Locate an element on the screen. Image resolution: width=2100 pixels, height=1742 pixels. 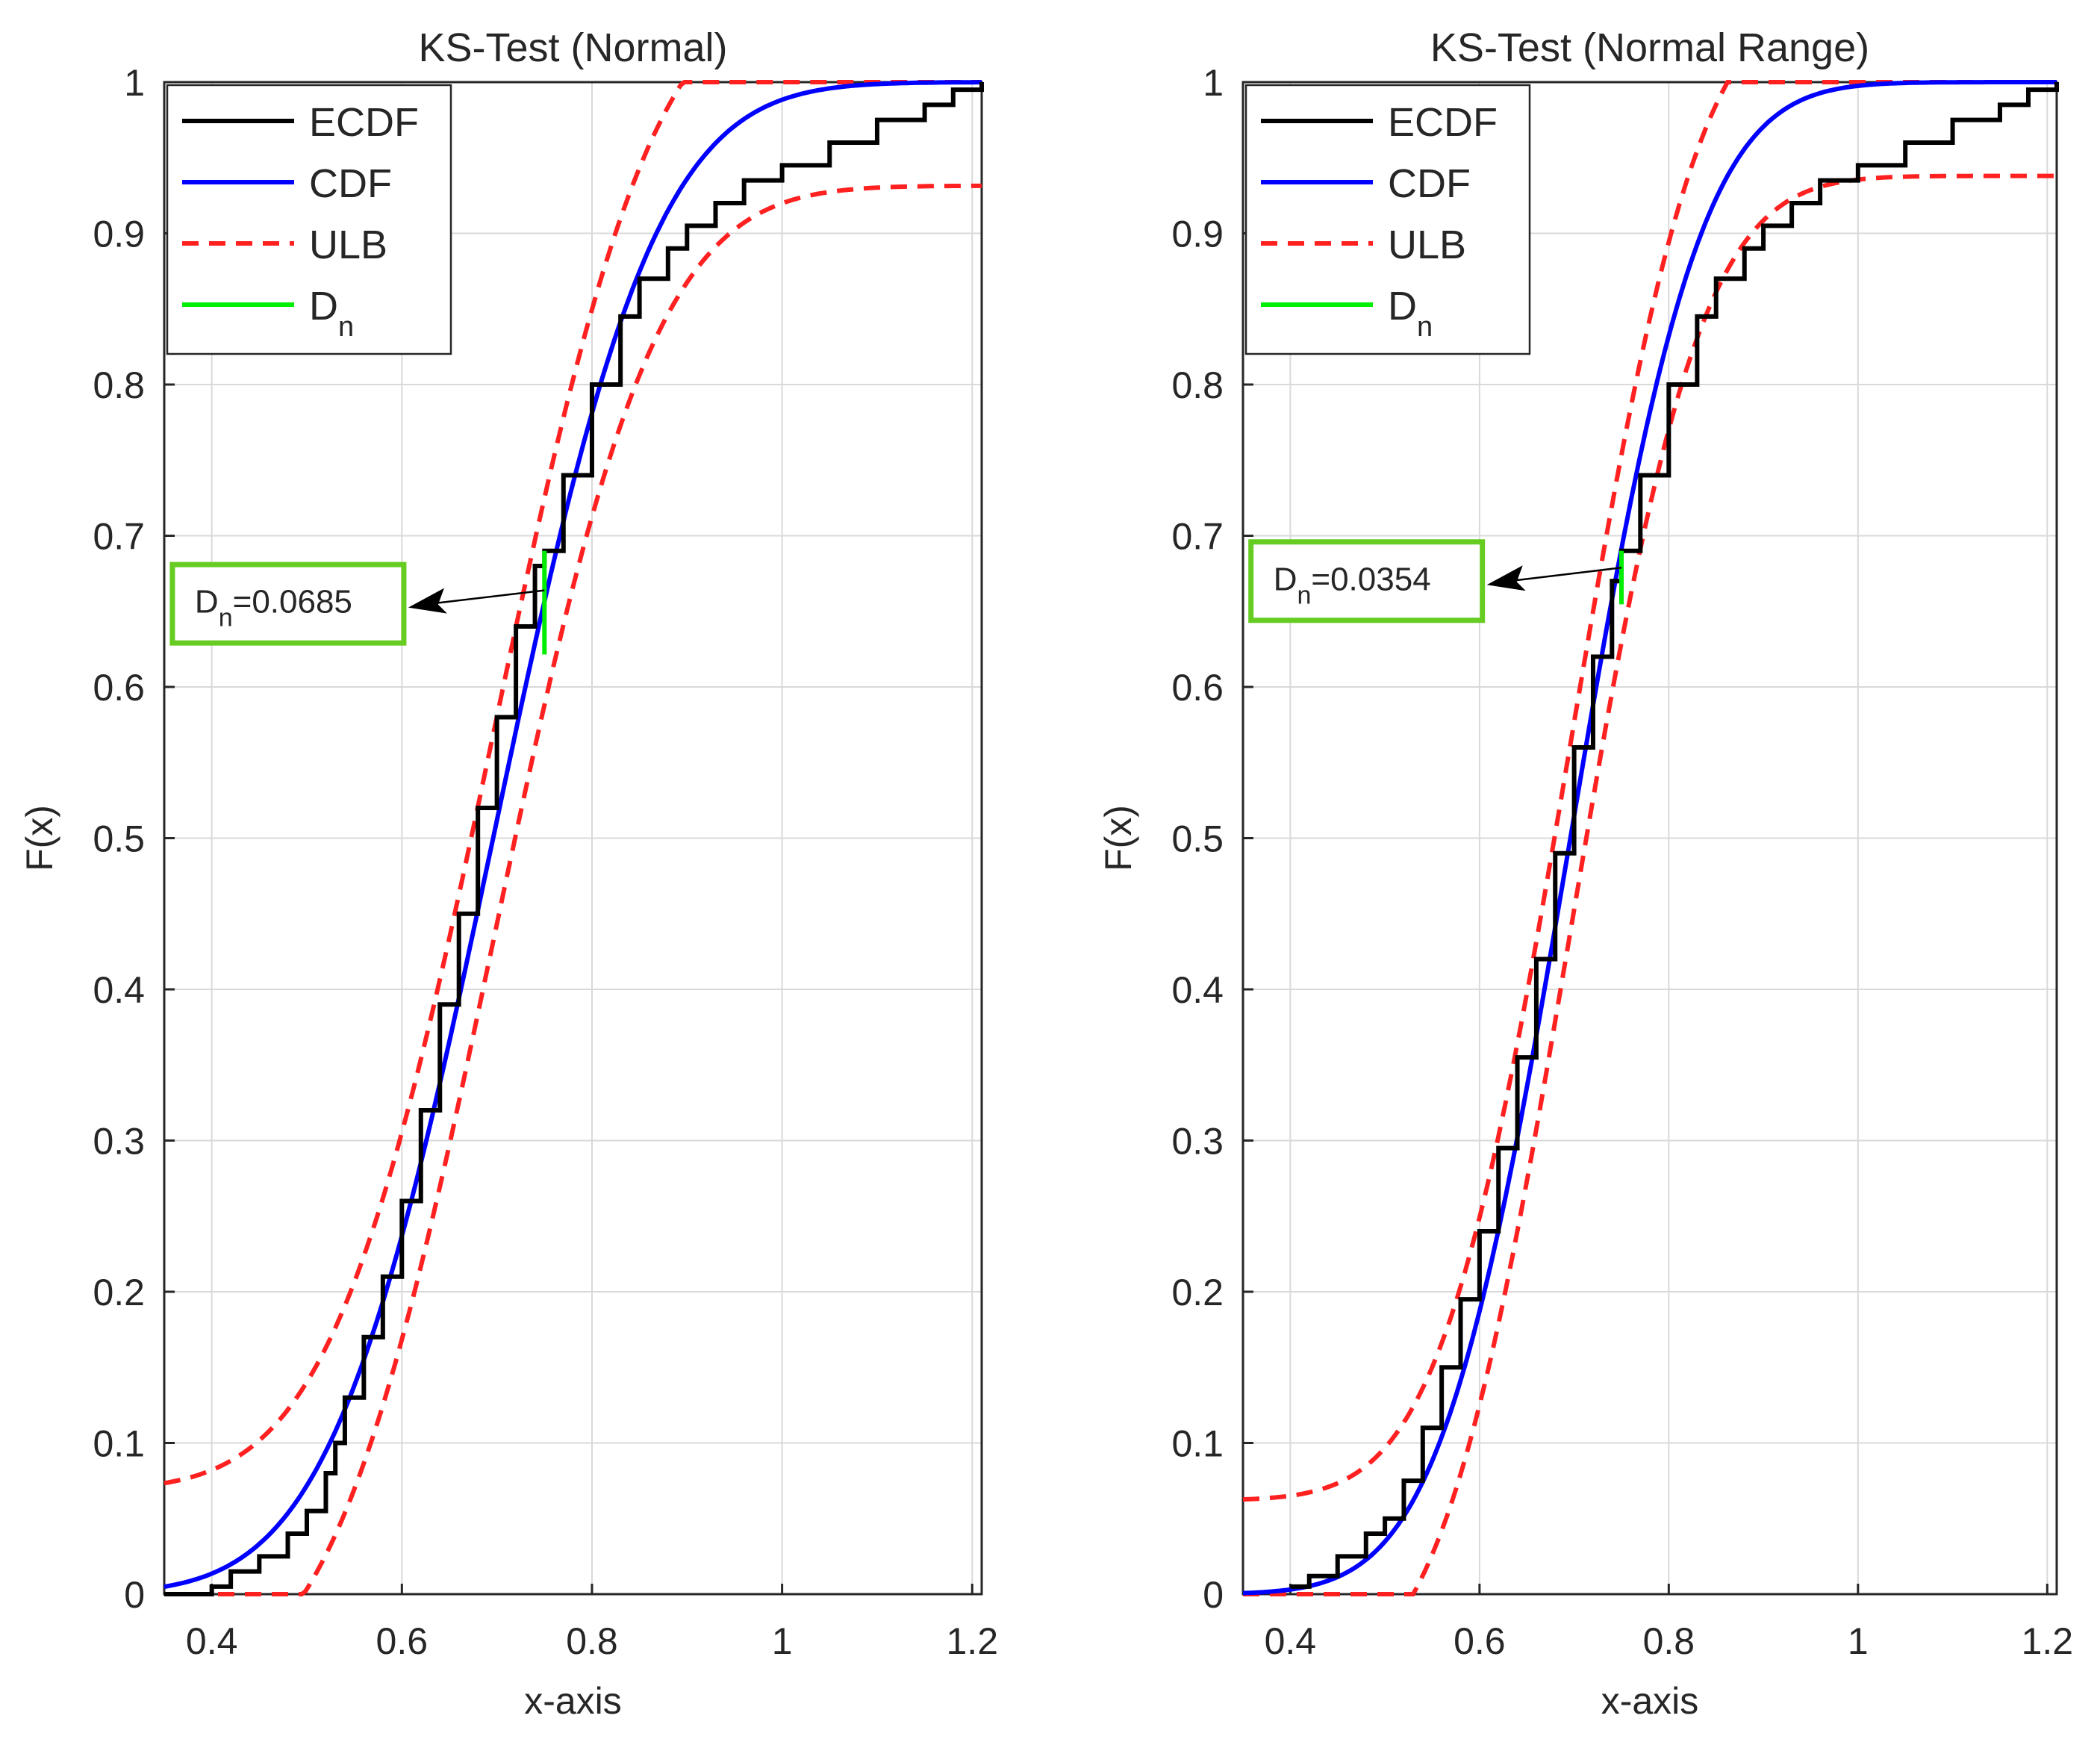
dn-annotation: Dn=0.0354 is located at coordinates (1435, 581).